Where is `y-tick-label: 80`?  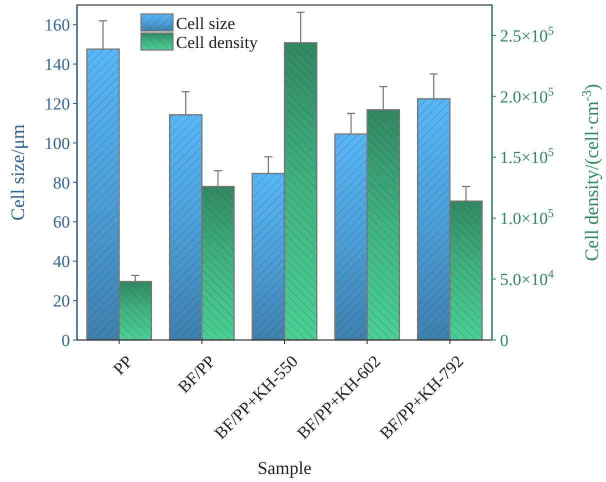 y-tick-label: 80 is located at coordinates (61, 182).